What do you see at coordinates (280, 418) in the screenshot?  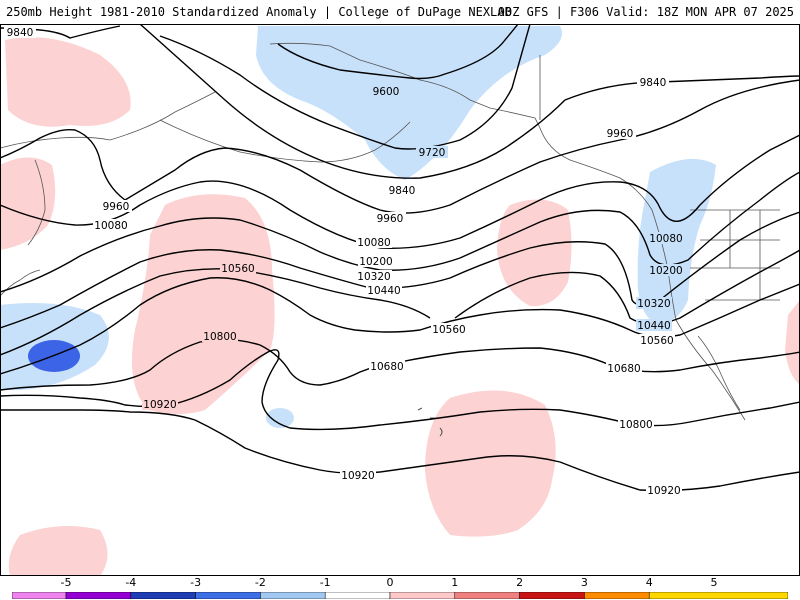 I see `negative-anomaly-small-central` at bounding box center [280, 418].